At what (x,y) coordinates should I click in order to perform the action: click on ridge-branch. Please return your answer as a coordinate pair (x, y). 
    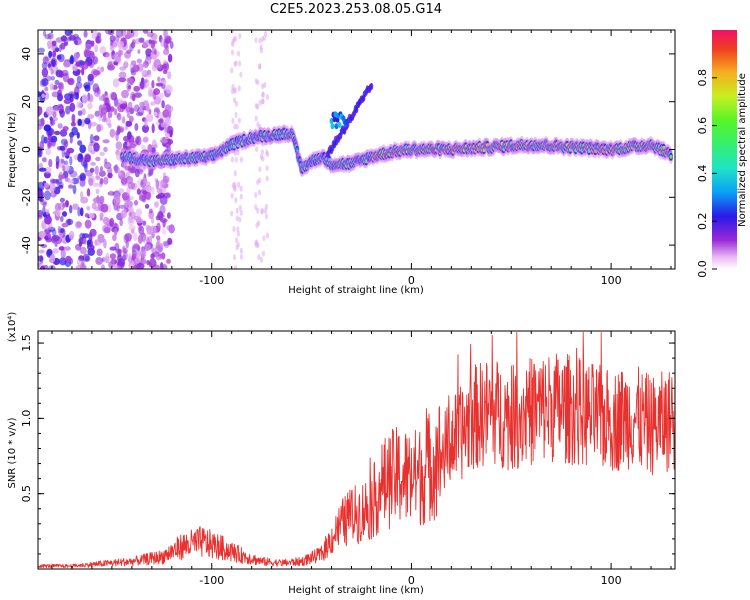
    Looking at the image, I should click on (347, 121).